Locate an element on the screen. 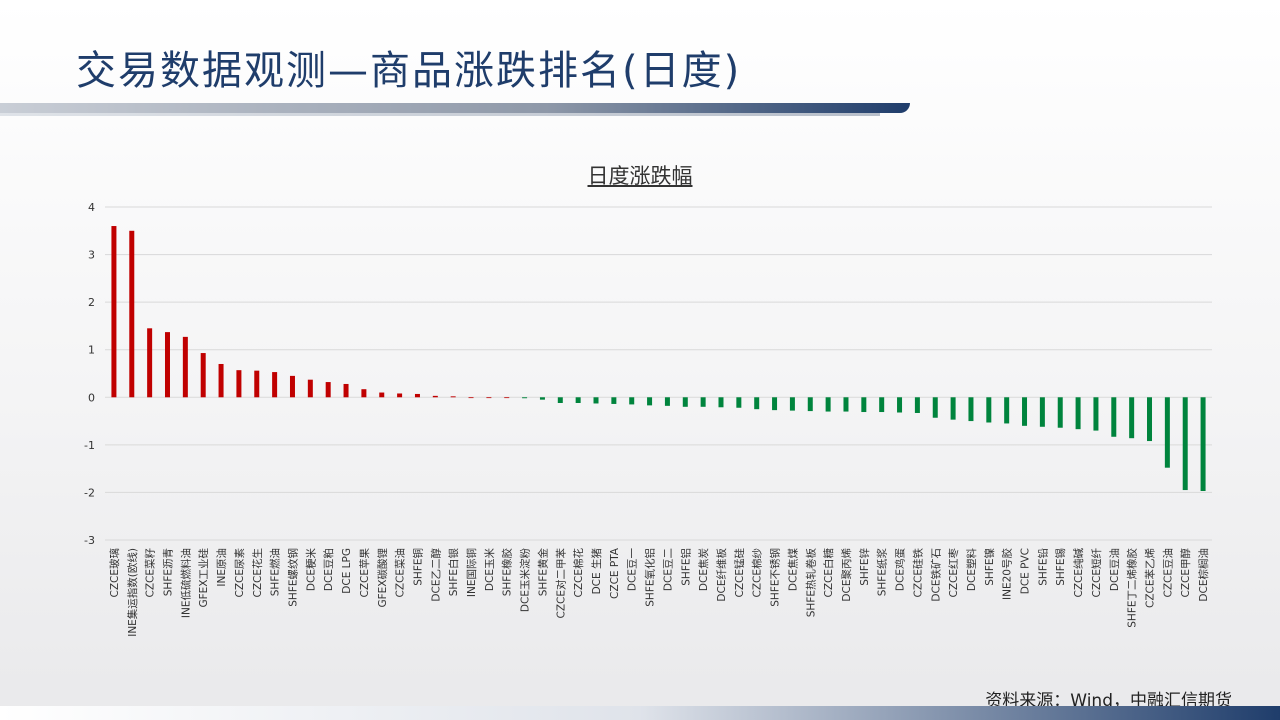 The height and width of the screenshot is (720, 1280). x-tick-label: INE20号胶 is located at coordinates (1007, 574).